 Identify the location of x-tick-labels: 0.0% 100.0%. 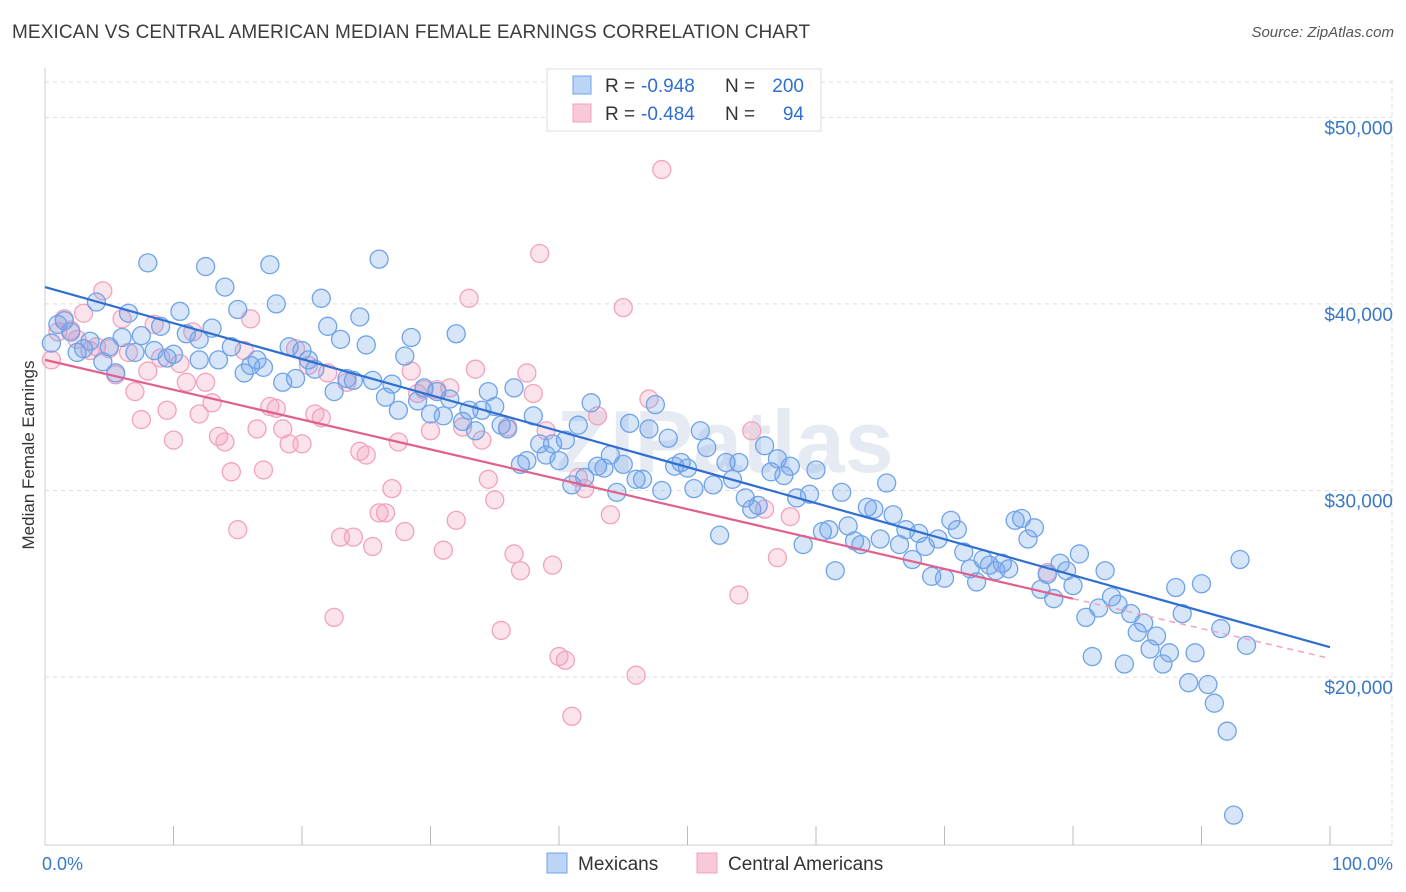
(717, 864).